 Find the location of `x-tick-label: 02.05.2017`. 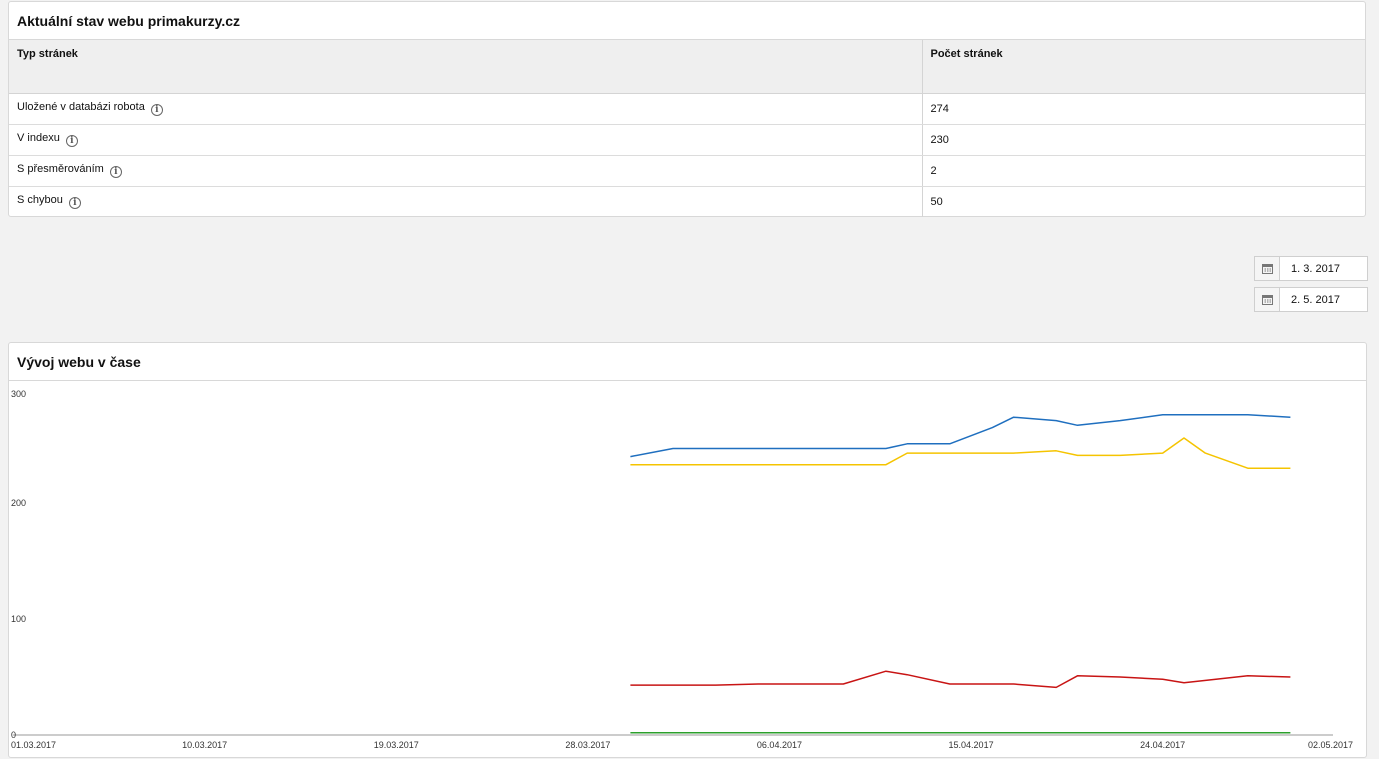

x-tick-label: 02.05.2017 is located at coordinates (1330, 745).